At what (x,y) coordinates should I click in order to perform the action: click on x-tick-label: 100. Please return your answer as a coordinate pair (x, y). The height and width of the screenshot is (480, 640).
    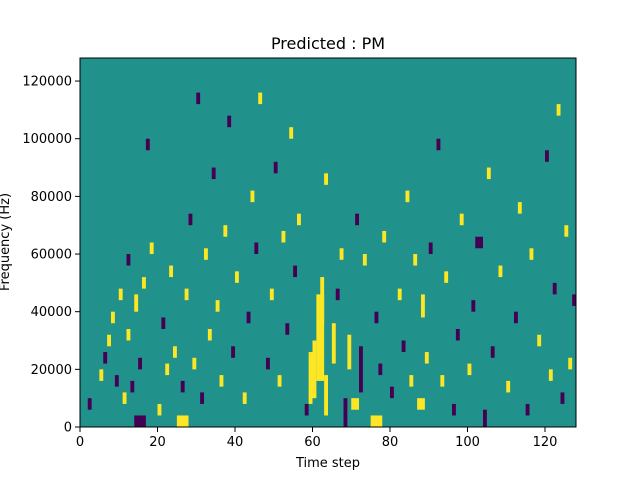
    Looking at the image, I should click on (467, 442).